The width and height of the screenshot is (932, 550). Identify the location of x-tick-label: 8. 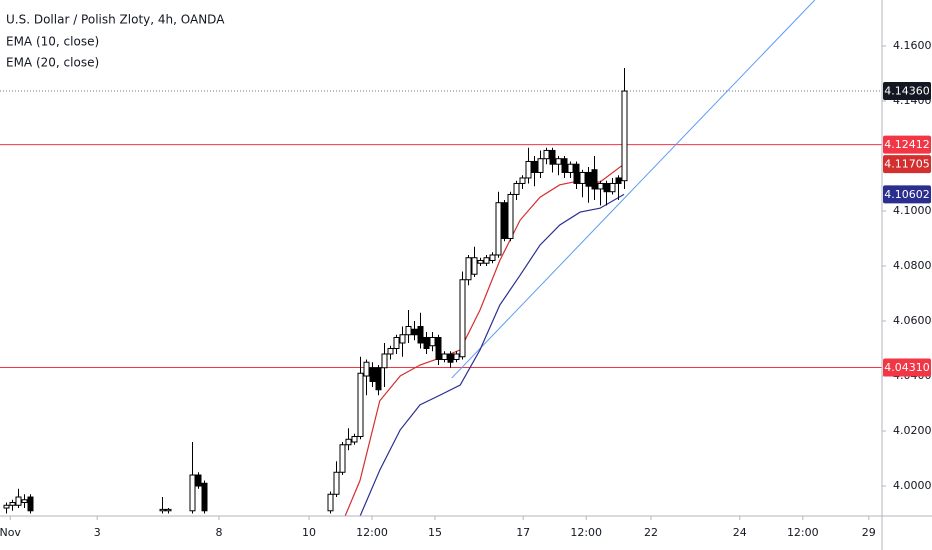
(219, 532).